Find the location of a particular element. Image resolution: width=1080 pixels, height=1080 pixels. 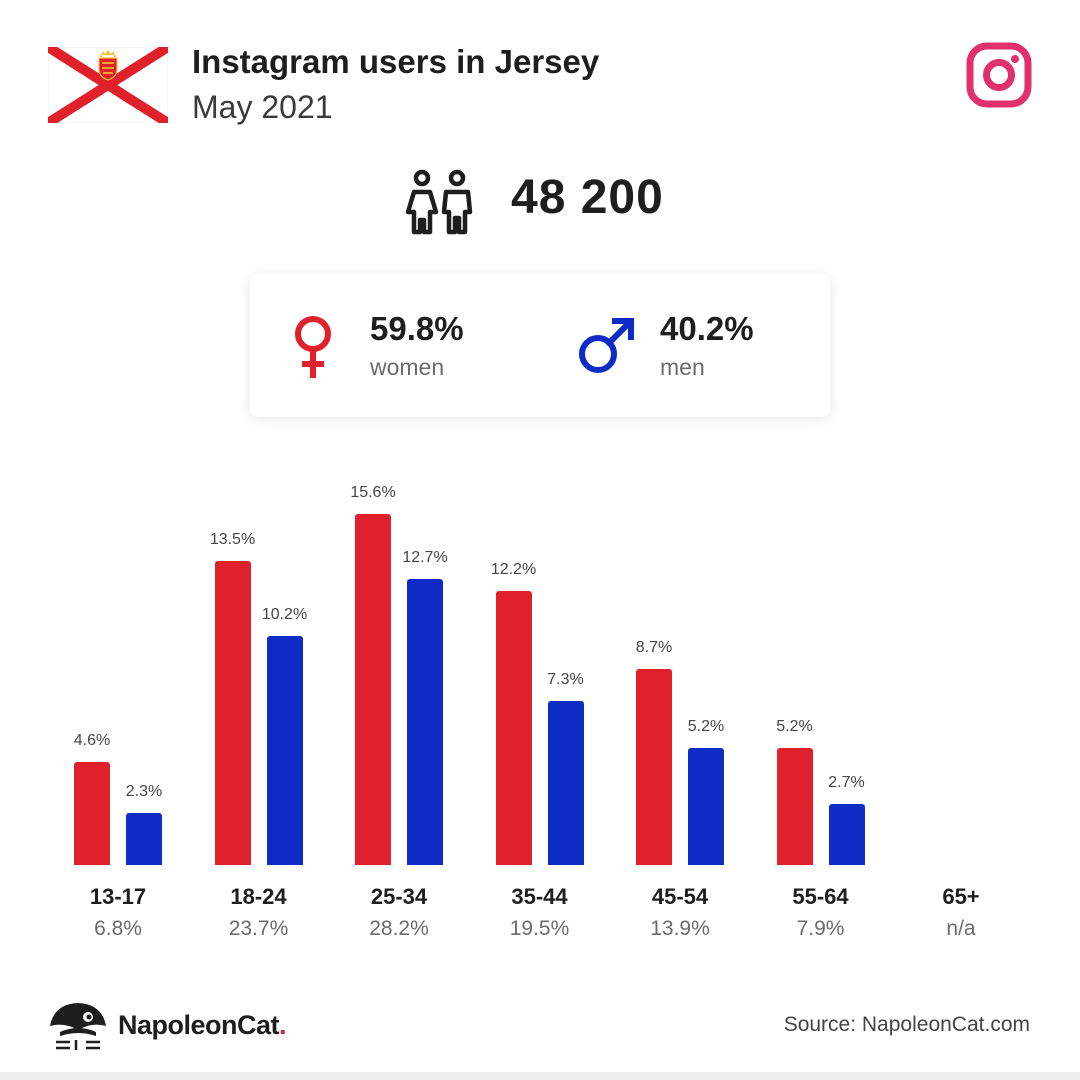

age-group-label: 35-44 is located at coordinates (539, 896).